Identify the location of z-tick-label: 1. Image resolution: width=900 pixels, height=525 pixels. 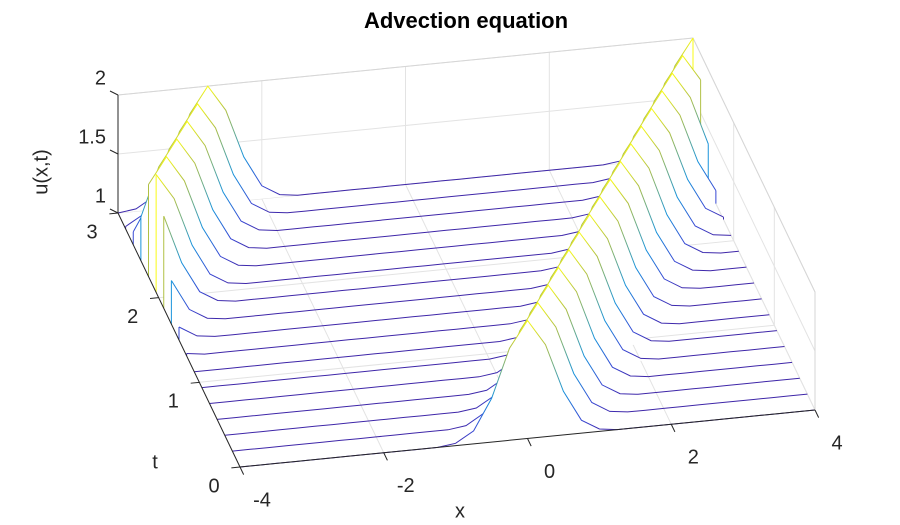
(100, 196).